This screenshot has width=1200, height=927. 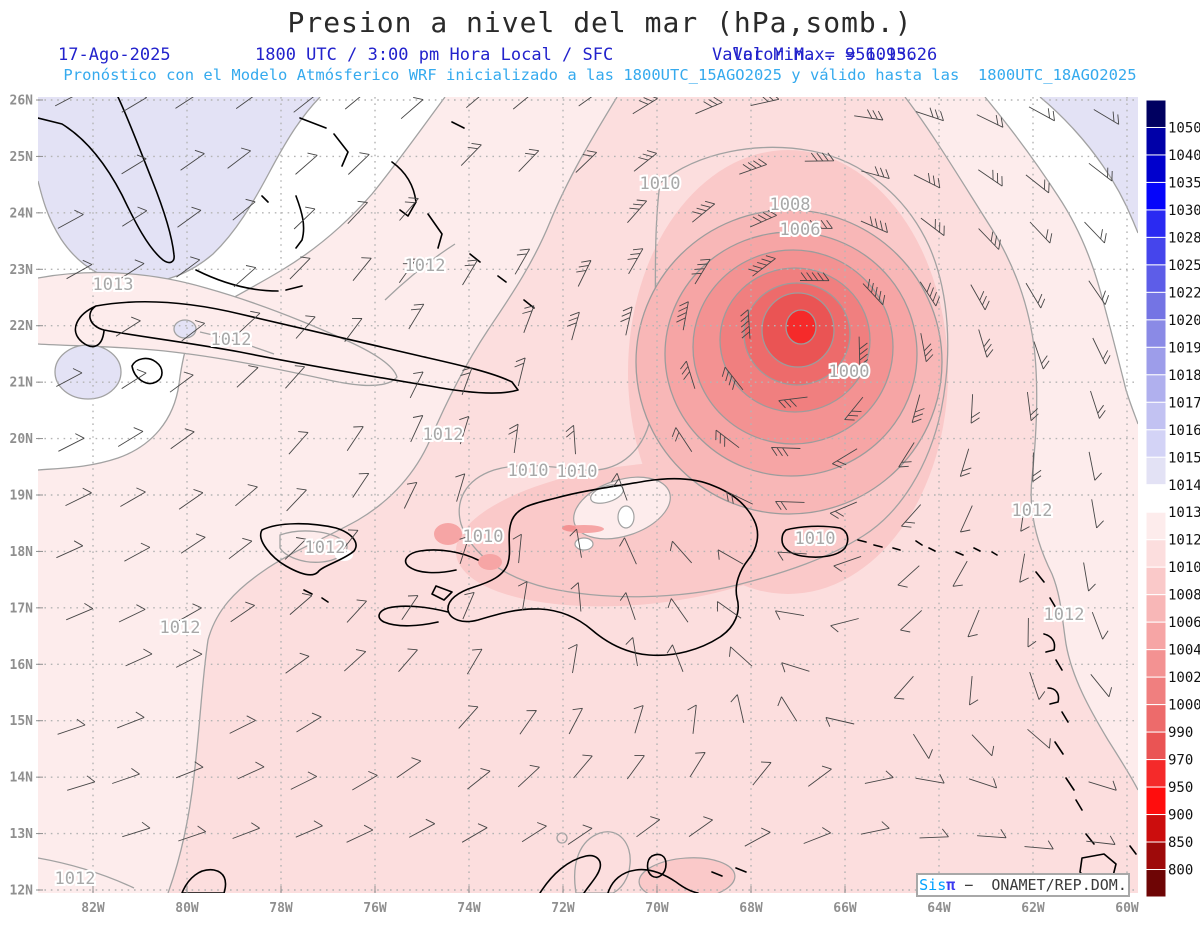 What do you see at coordinates (1184, 238) in the screenshot?
I see `colorbar-label: 1028` at bounding box center [1184, 238].